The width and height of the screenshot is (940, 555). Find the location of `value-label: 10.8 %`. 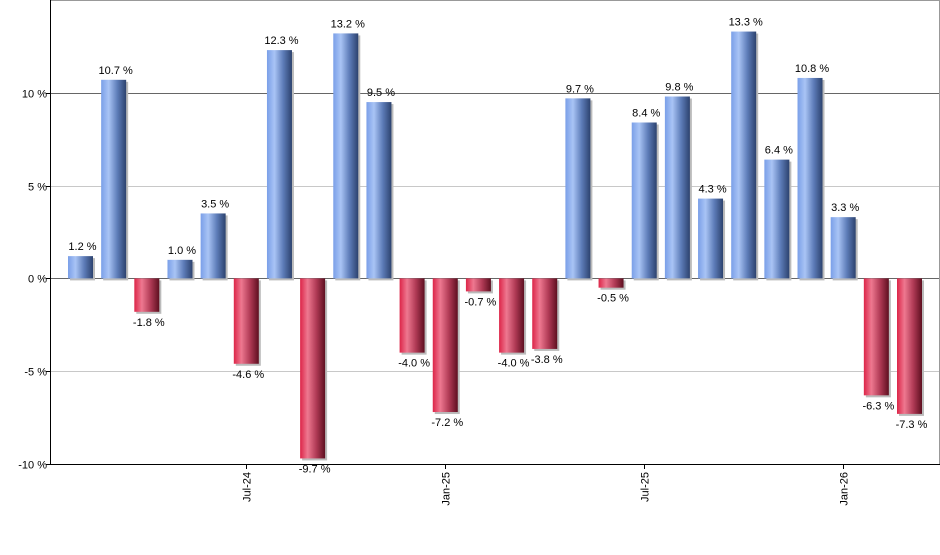

value-label: 10.8 % is located at coordinates (812, 69).